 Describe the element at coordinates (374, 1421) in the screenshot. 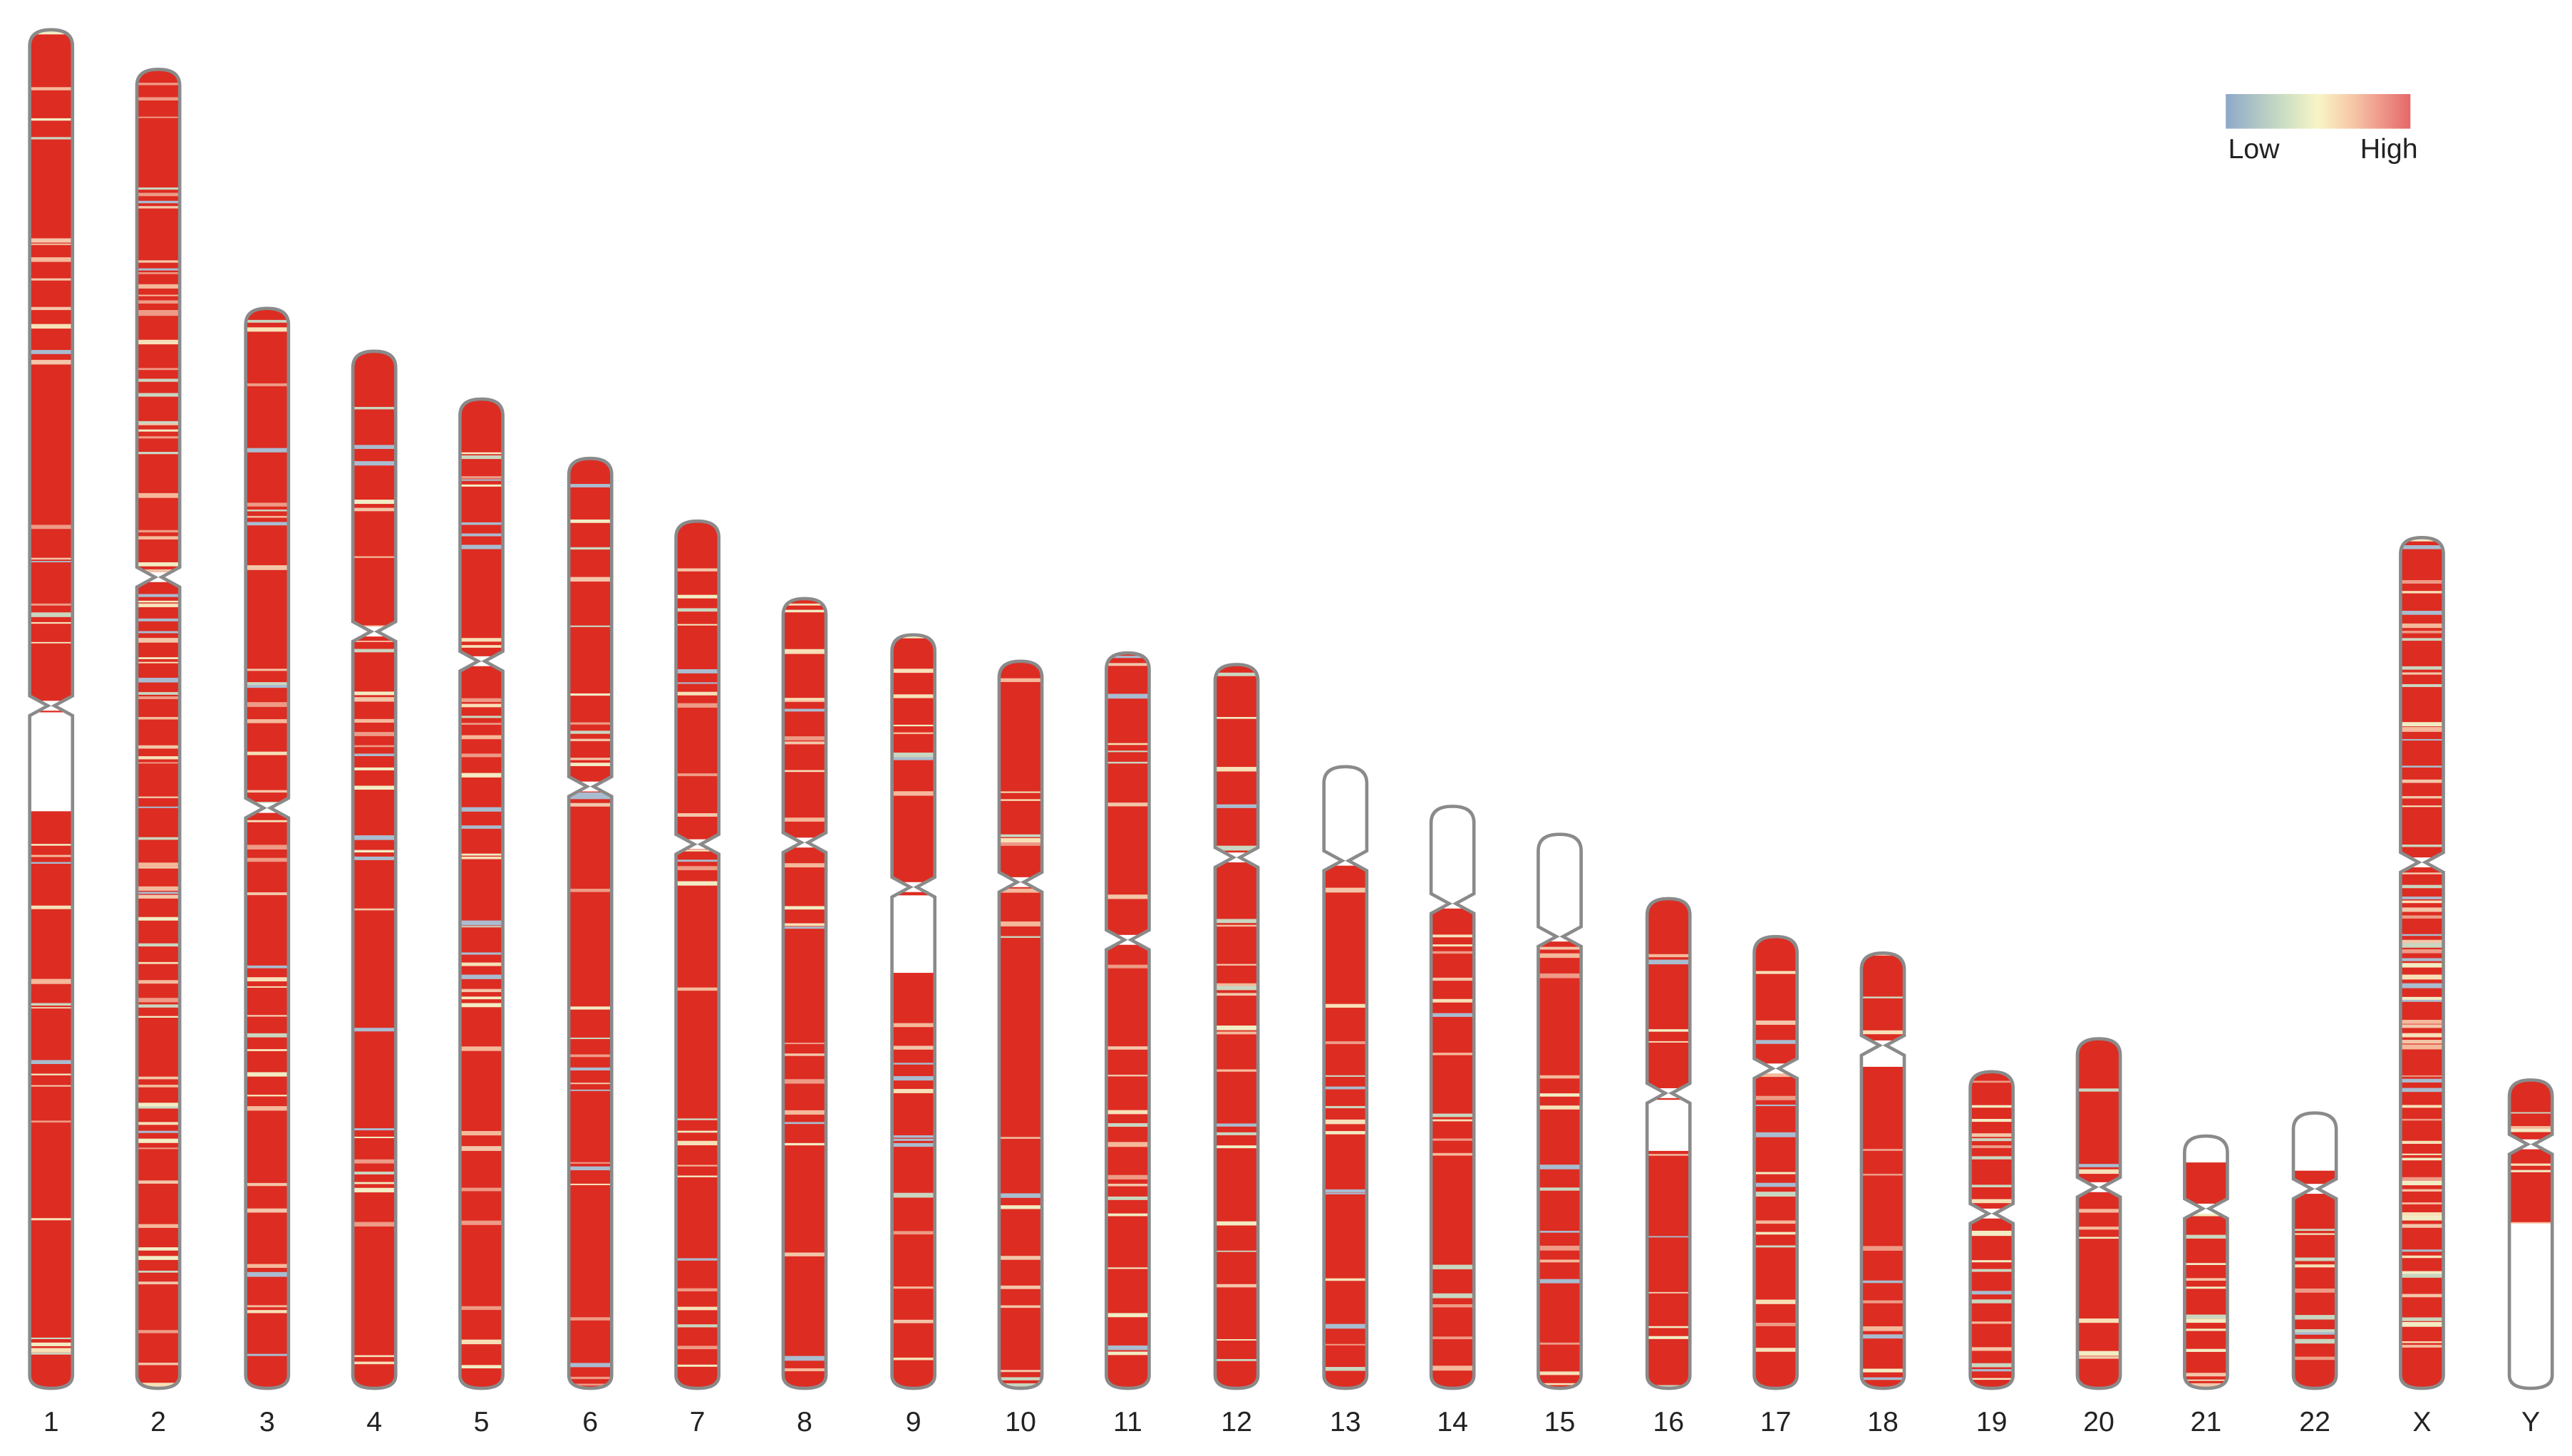

I see `chromosome-label: 4` at that location.